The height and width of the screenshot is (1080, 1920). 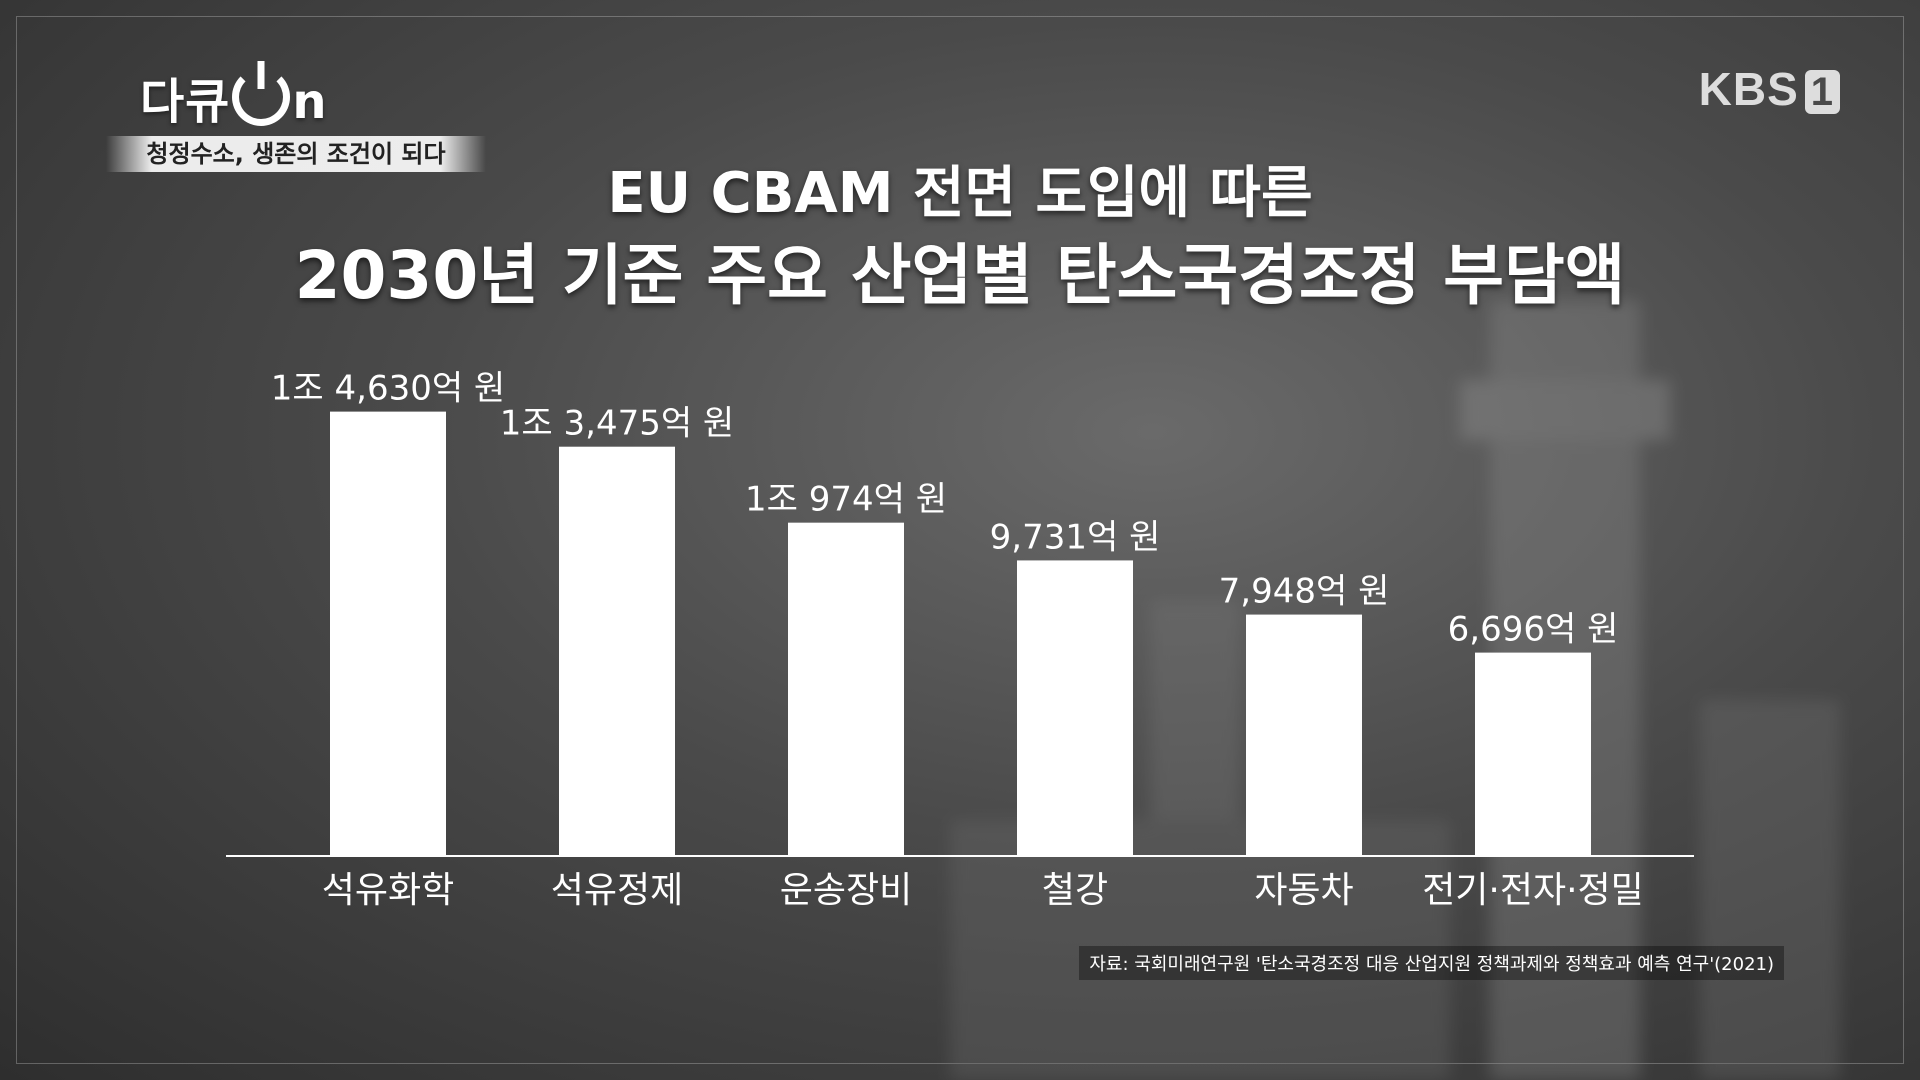 I want to click on channel-logo: KBS 1, so click(x=1769, y=89).